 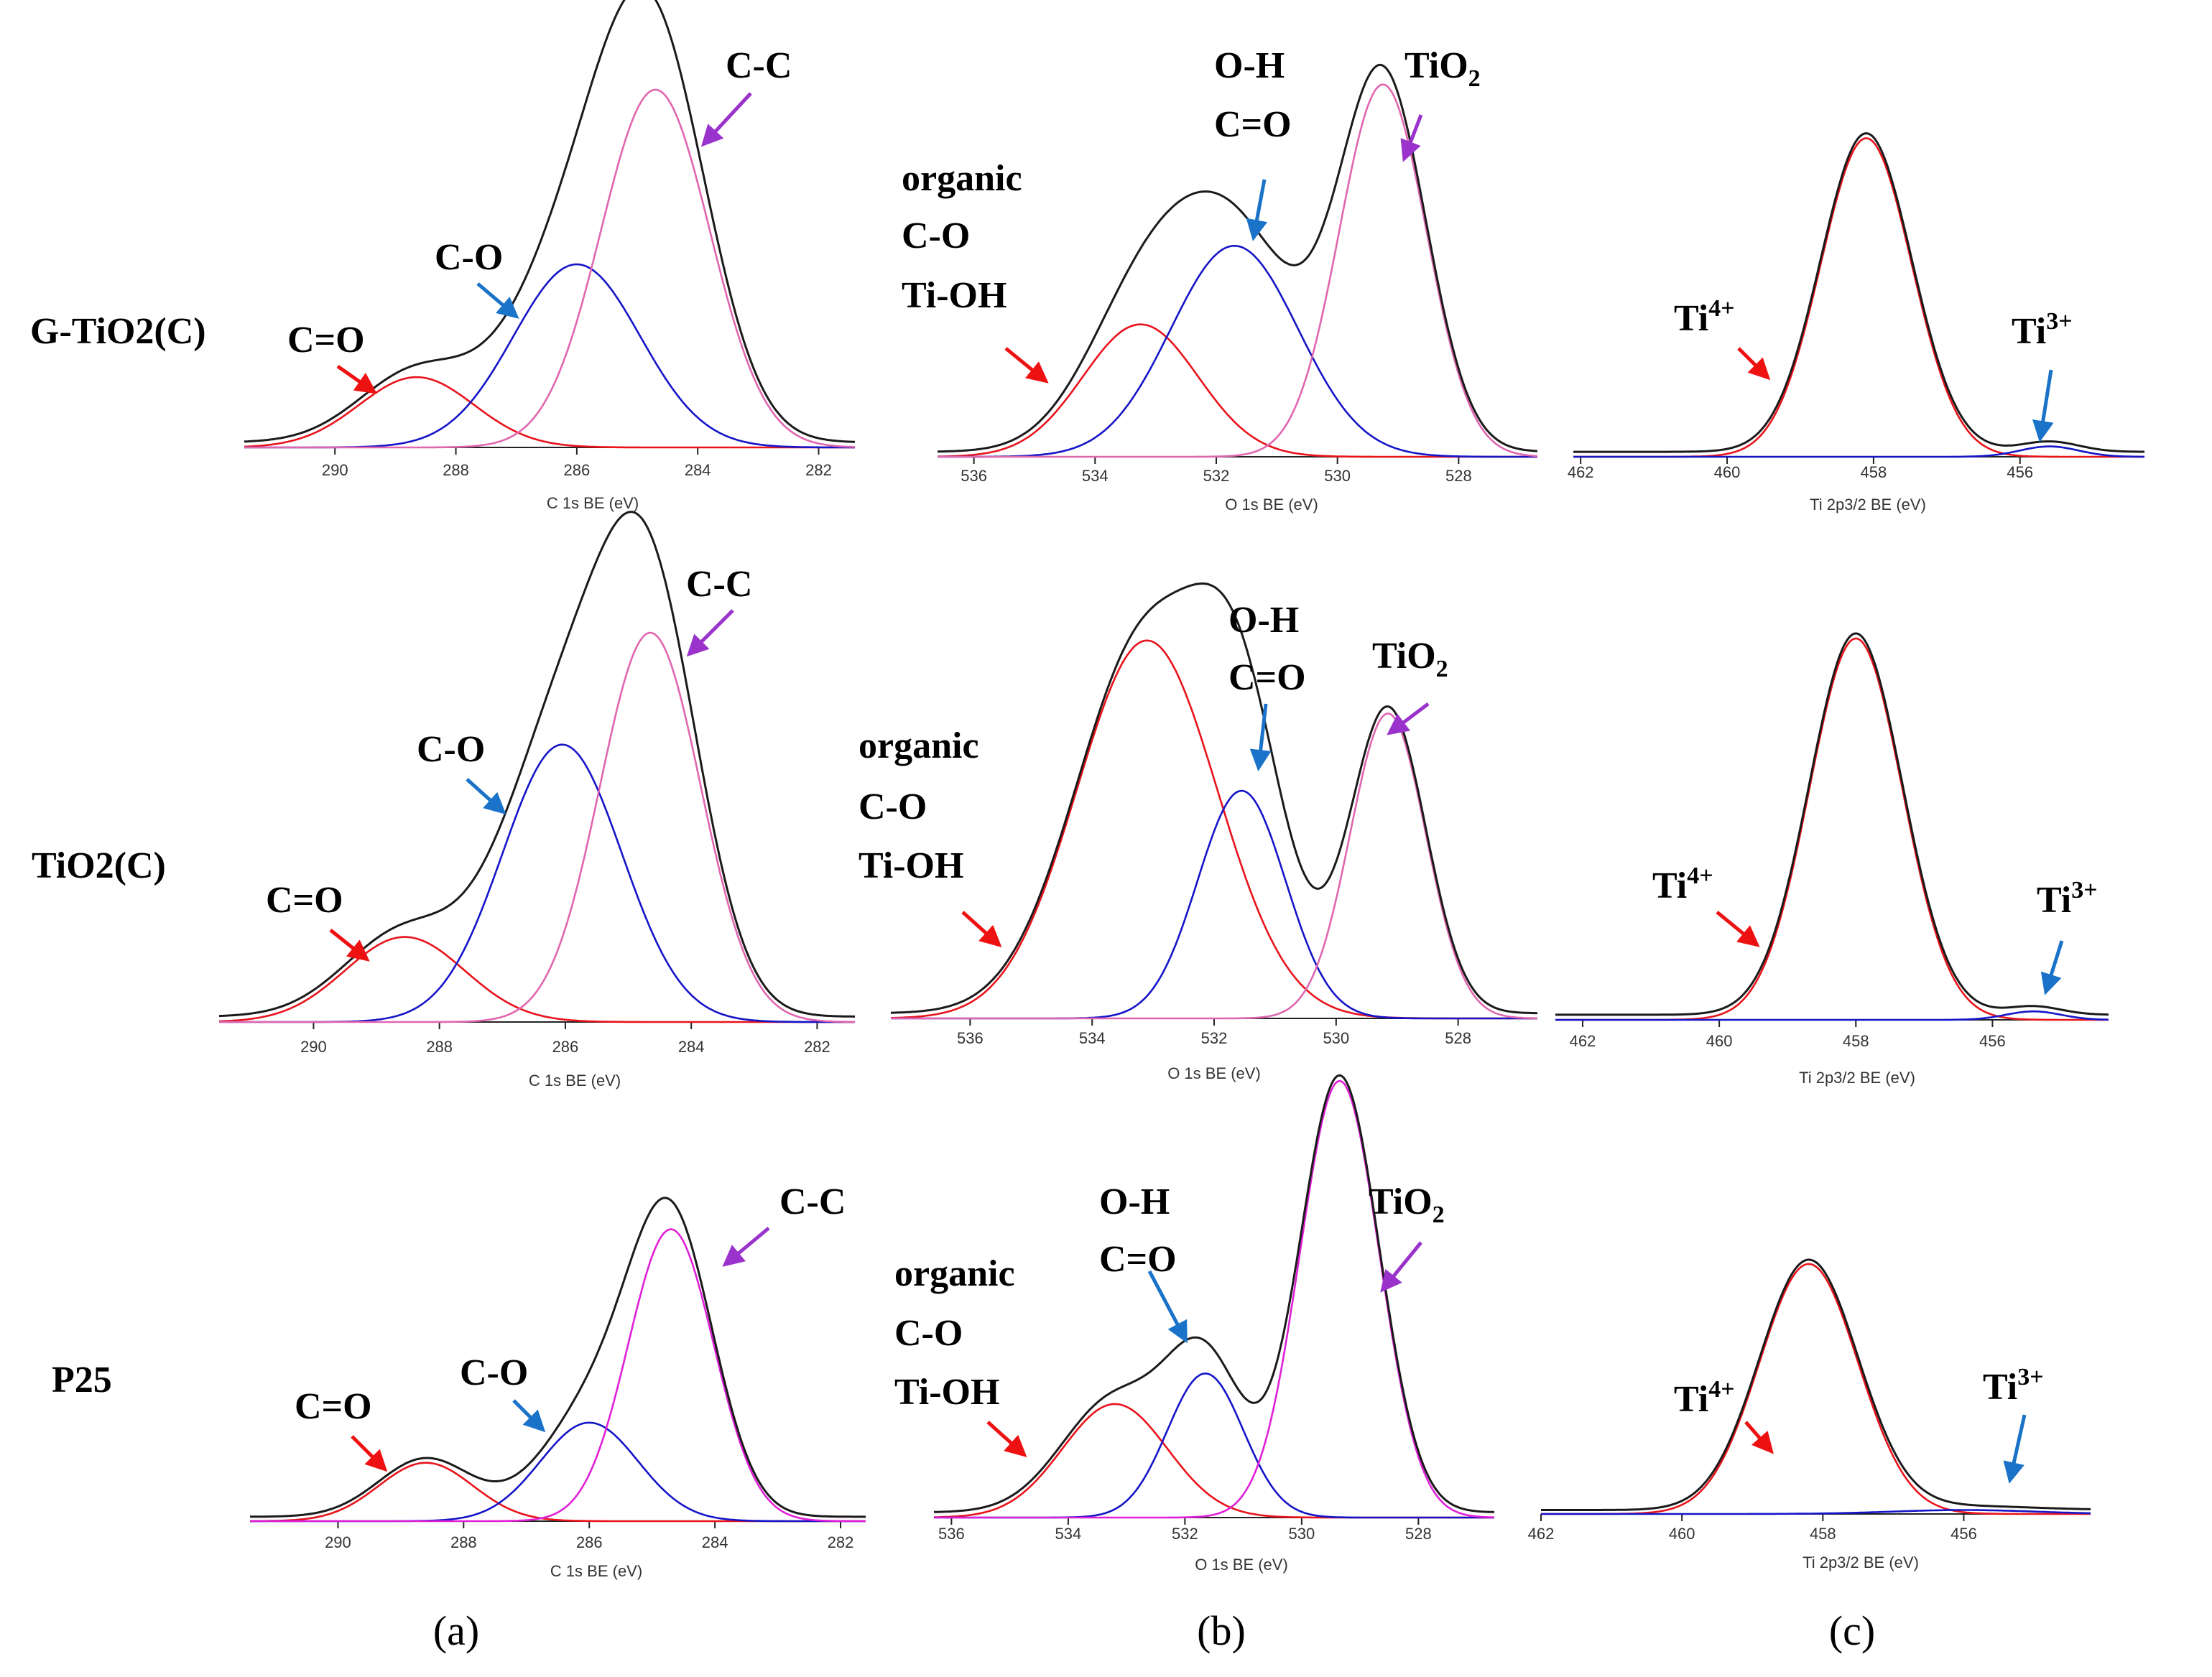 What do you see at coordinates (1439, 1215) in the screenshot?
I see `annotation-subscript: 2` at bounding box center [1439, 1215].